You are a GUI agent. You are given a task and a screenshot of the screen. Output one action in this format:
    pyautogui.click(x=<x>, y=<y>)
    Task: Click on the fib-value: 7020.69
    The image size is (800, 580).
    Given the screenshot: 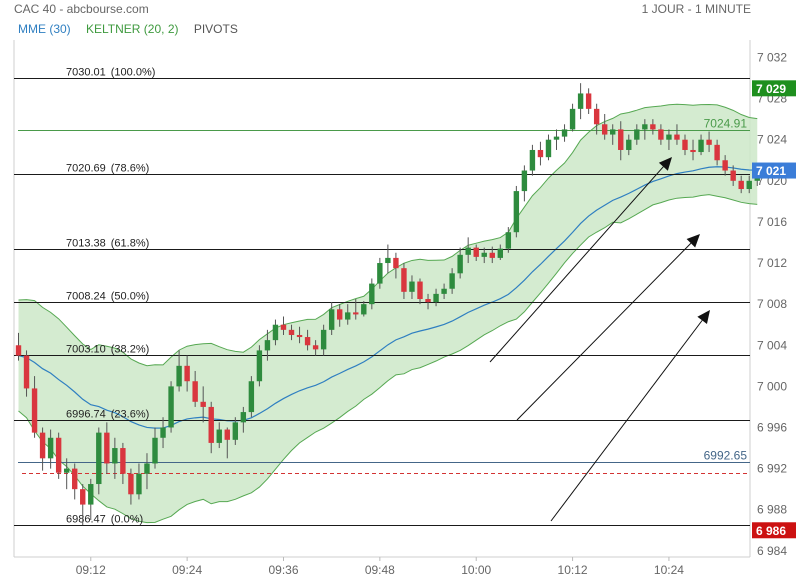 What is the action you would take?
    pyautogui.click(x=86, y=169)
    